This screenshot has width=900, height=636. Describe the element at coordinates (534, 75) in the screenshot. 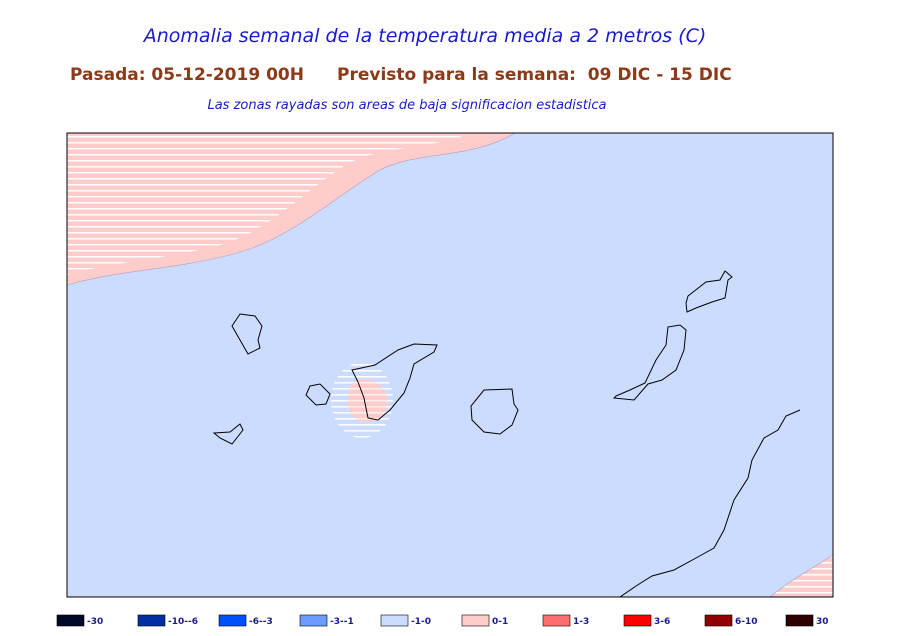

I see `forecast-week: Previsto para la semana: 09 DIC - 15 DIC` at that location.